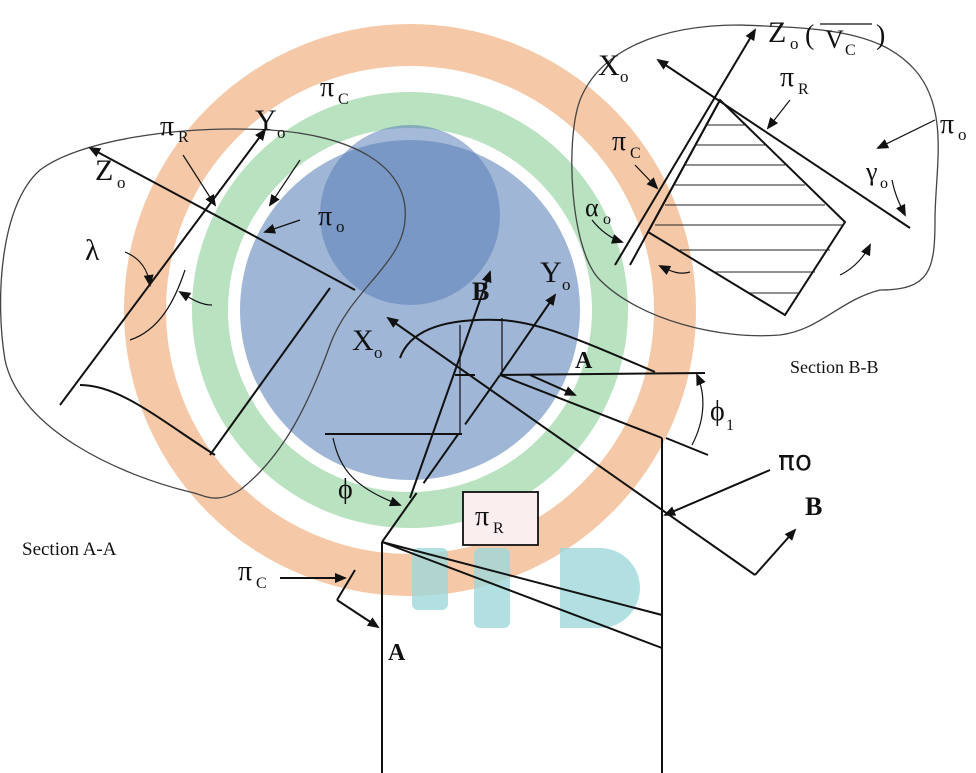  What do you see at coordinates (850, 50) in the screenshot?
I see `vc-sub: C` at bounding box center [850, 50].